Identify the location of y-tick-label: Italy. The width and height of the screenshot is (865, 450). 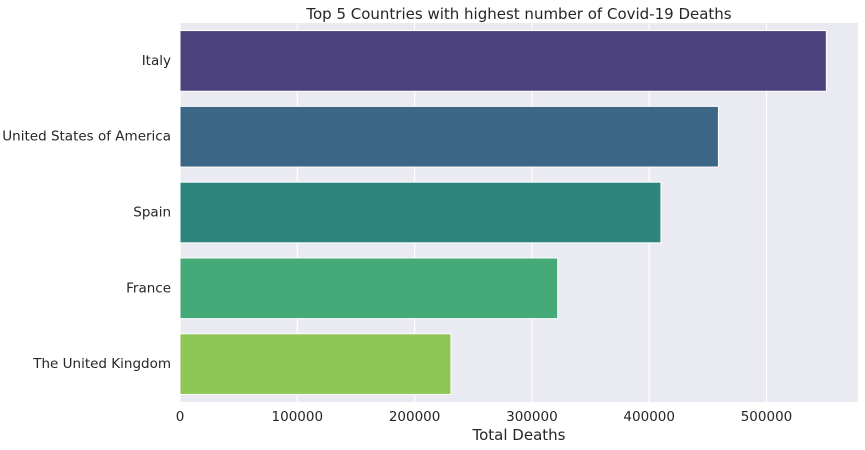
(156, 61).